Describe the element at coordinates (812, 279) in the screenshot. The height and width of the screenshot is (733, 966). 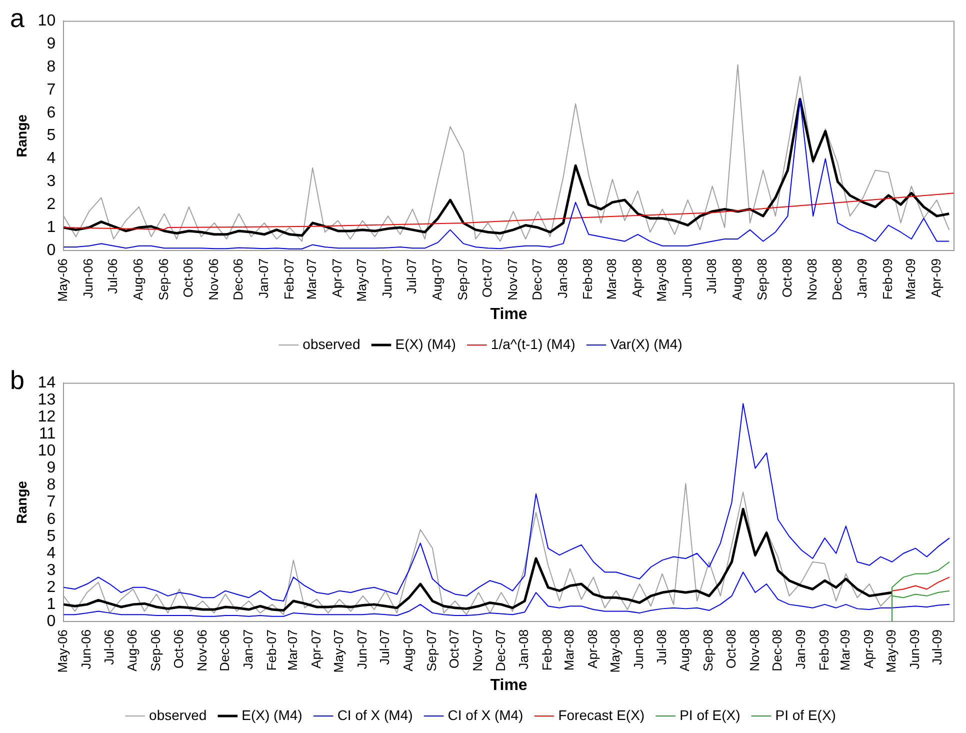
I see `x-tick-label: Nov-08` at that location.